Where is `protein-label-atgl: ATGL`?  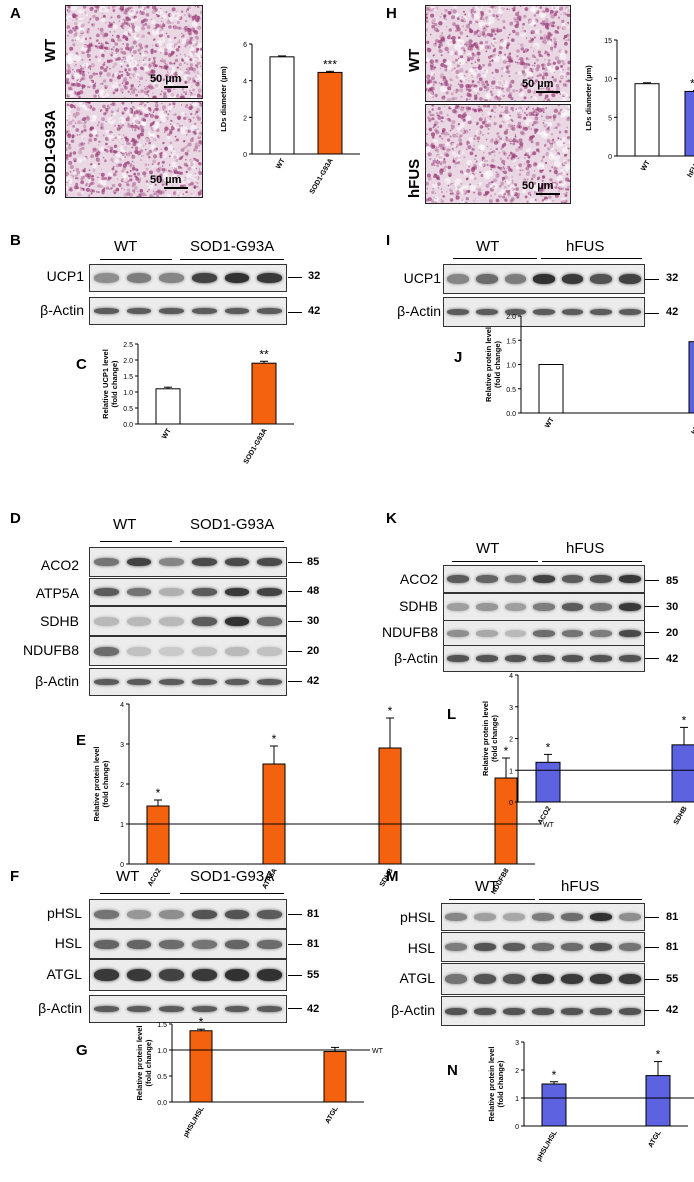 protein-label-atgl: ATGL is located at coordinates (417, 978).